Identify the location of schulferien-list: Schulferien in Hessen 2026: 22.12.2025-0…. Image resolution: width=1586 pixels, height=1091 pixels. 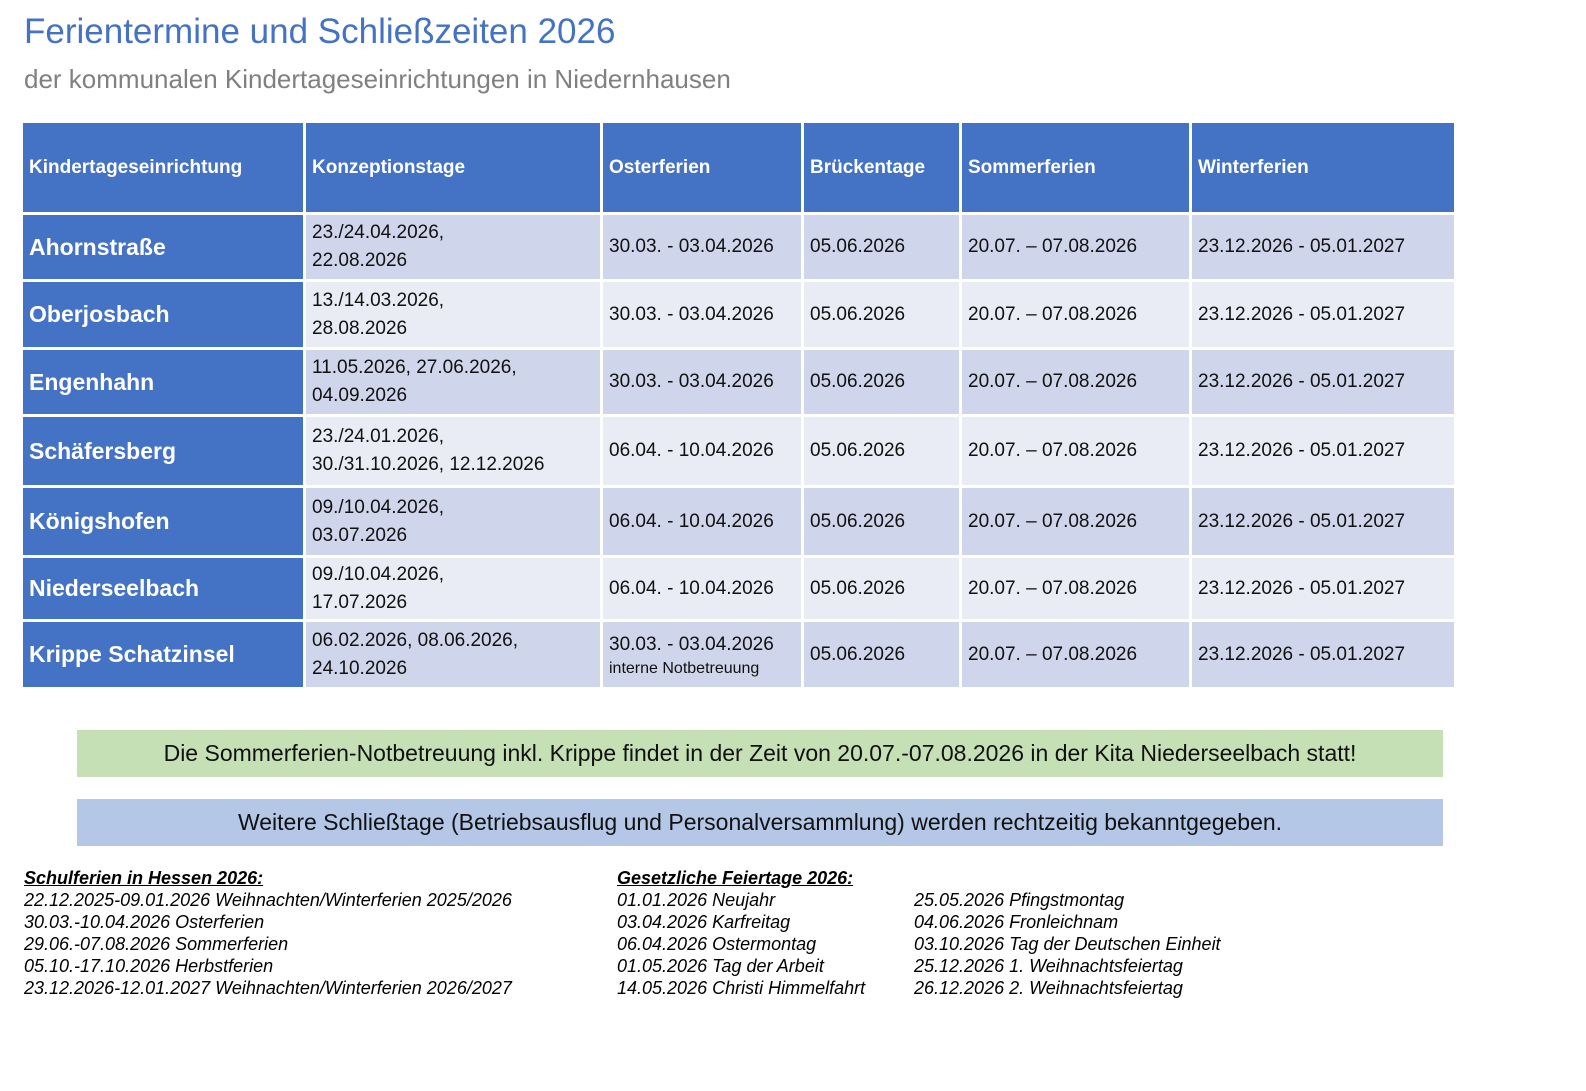
(268, 933).